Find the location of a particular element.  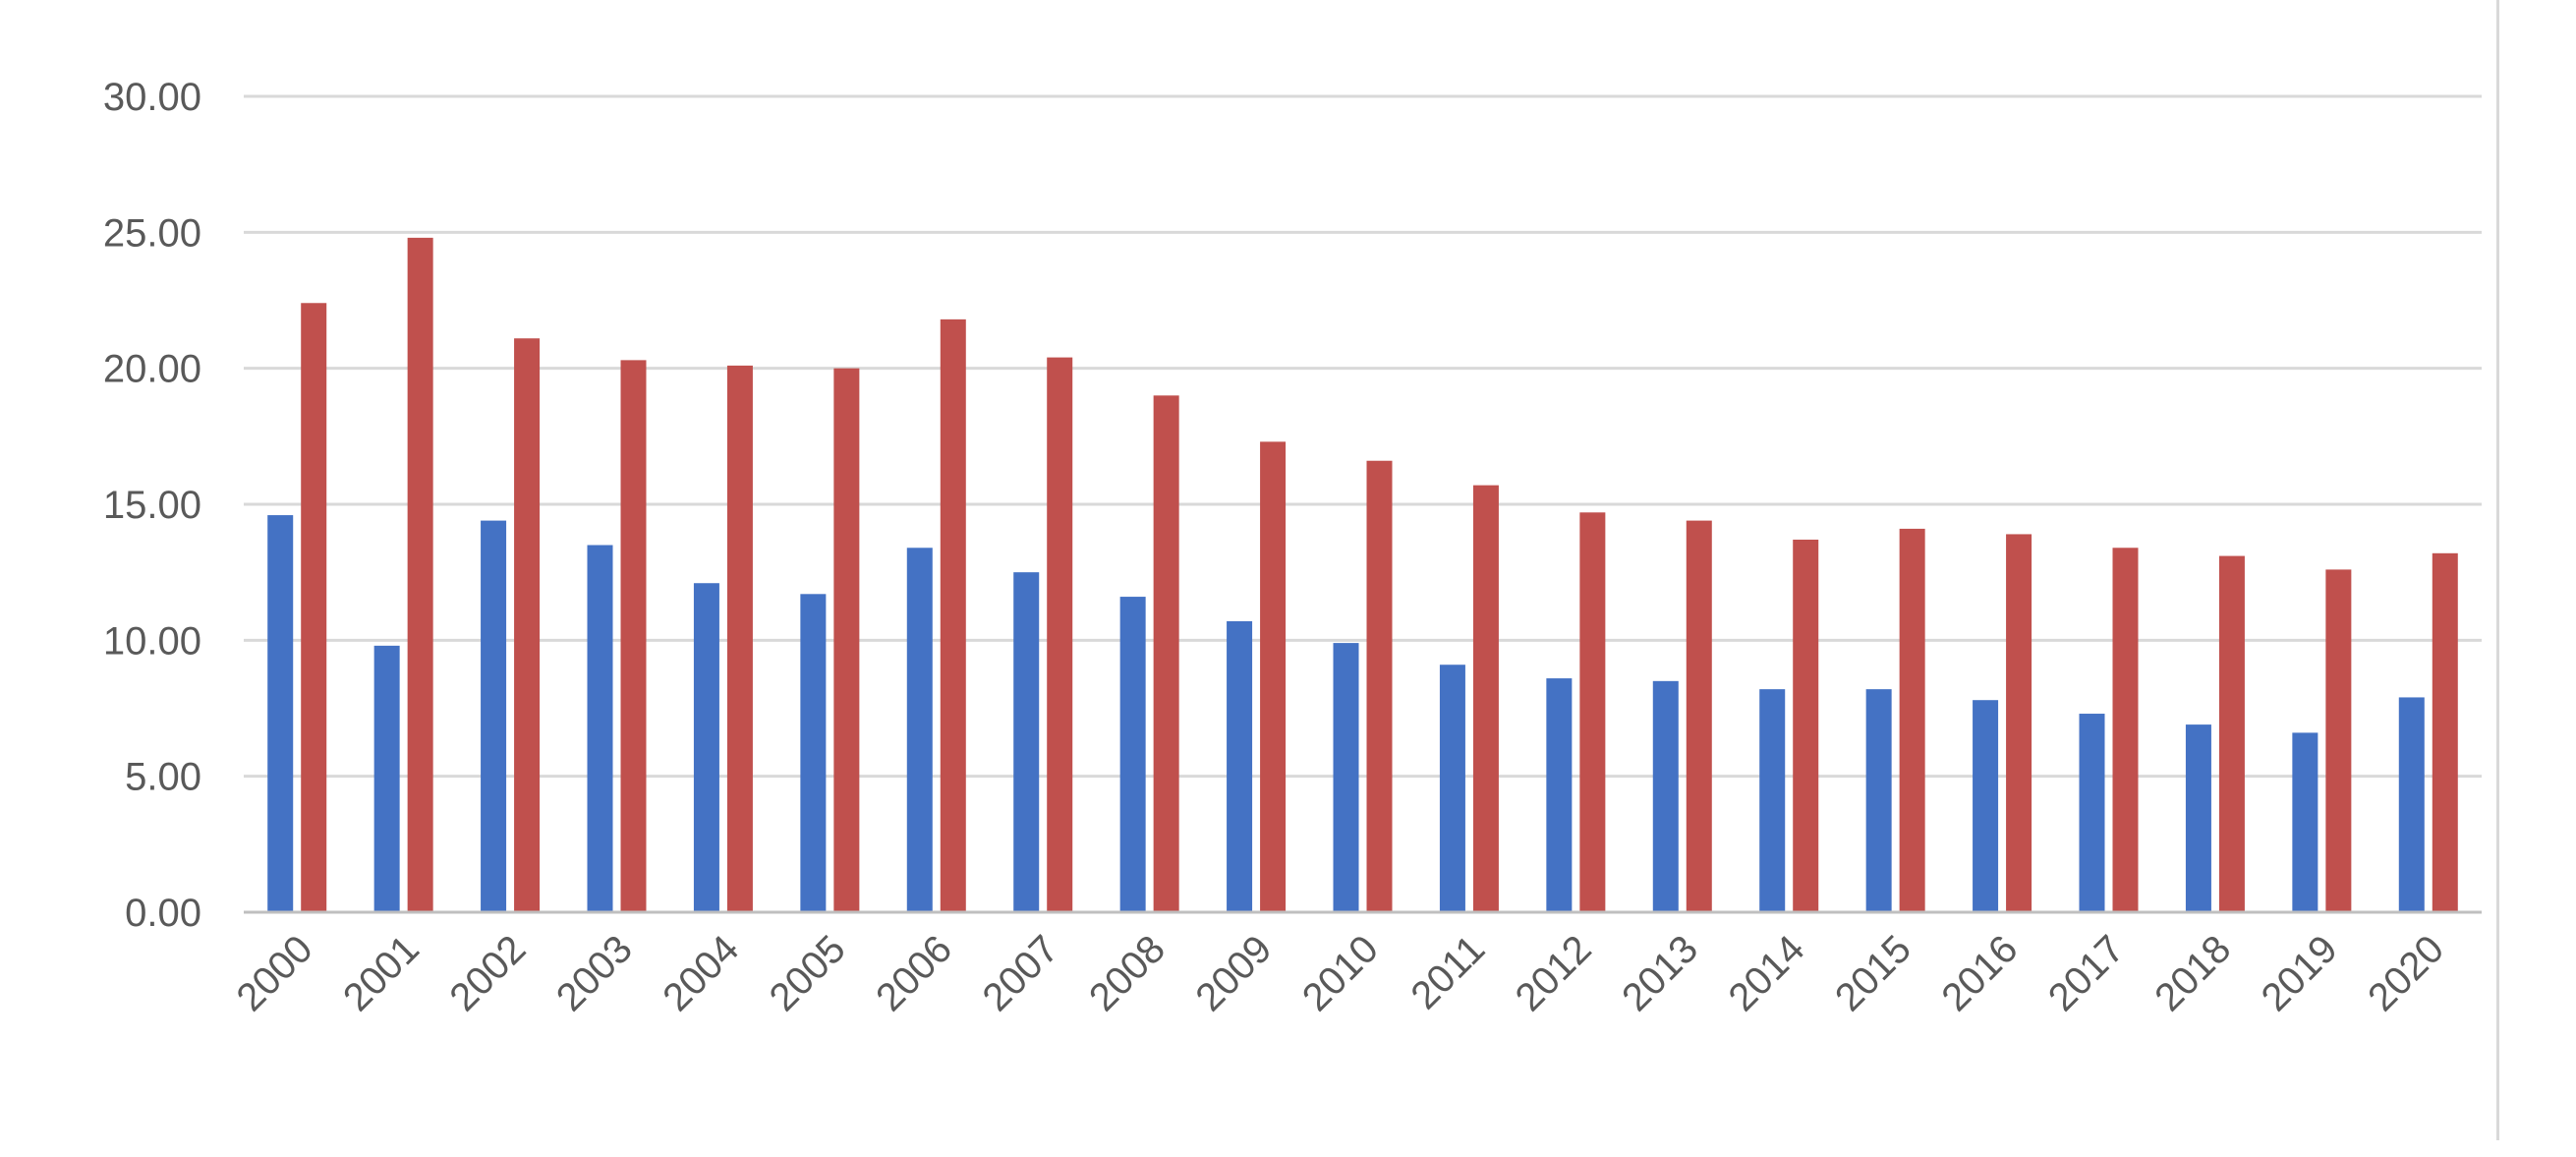

bar-series-1-2008 is located at coordinates (1132, 754).